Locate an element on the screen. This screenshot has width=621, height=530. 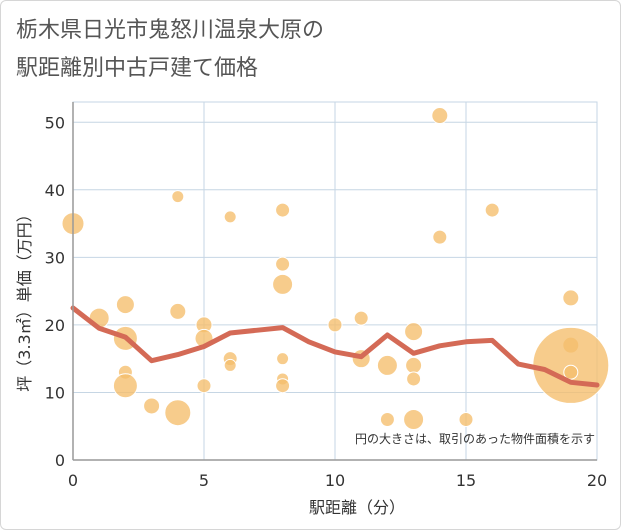
x-tick-label-2: 10 is located at coordinates (335, 480).